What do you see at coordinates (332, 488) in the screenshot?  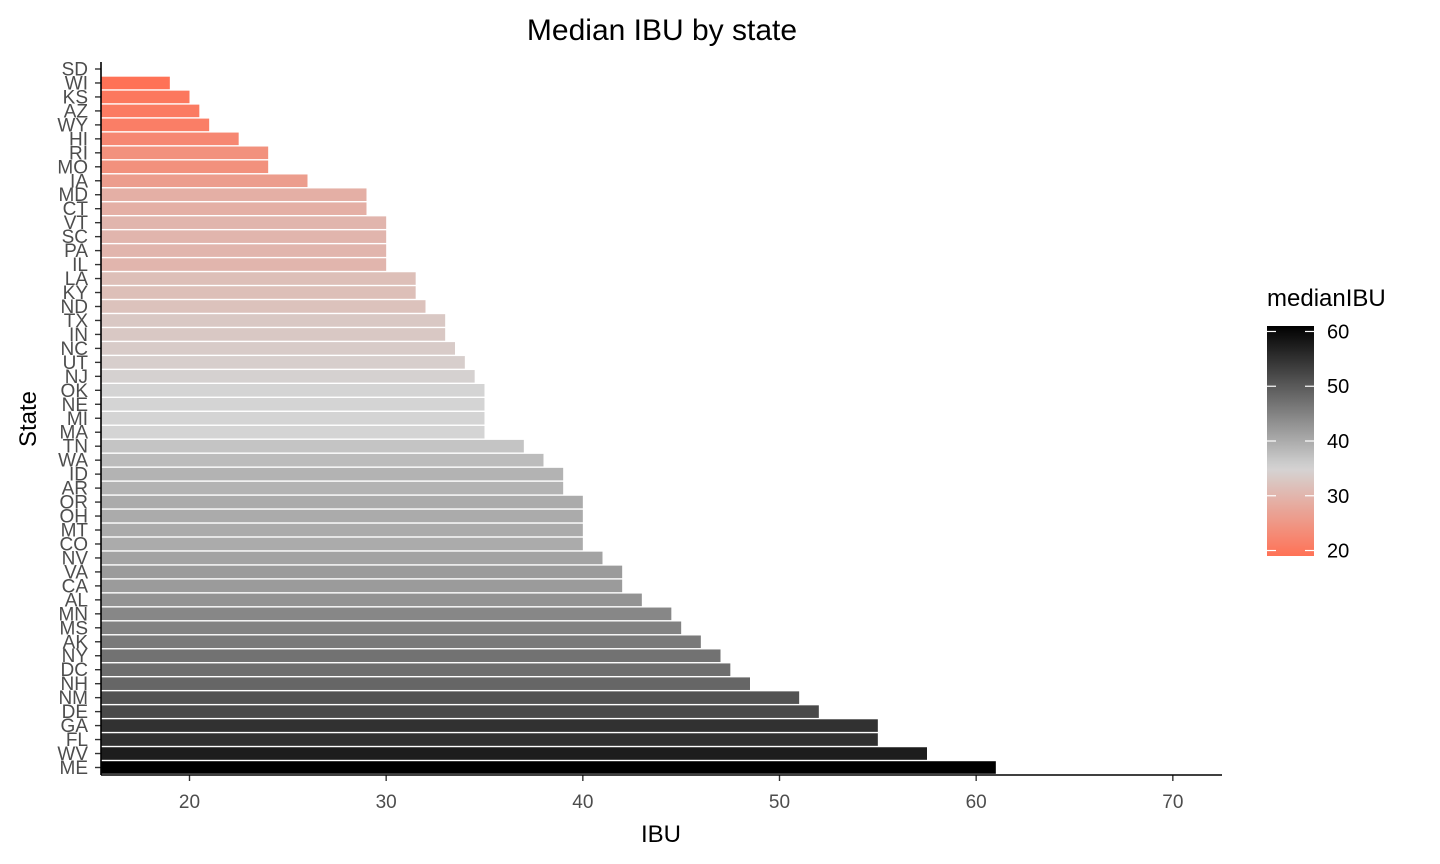 I see `bar-ar` at bounding box center [332, 488].